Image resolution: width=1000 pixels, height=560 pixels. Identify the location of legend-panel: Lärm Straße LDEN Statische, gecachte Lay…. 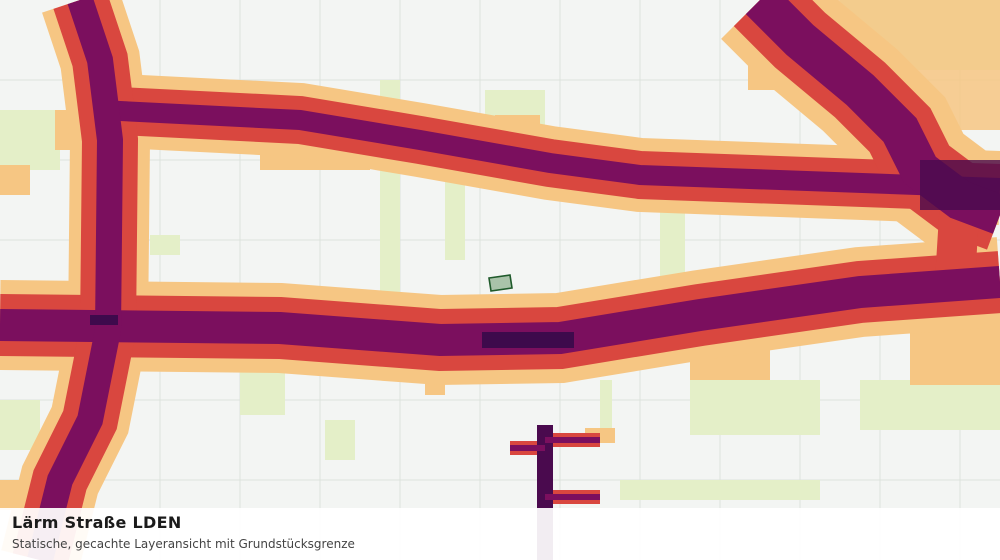
(500, 534).